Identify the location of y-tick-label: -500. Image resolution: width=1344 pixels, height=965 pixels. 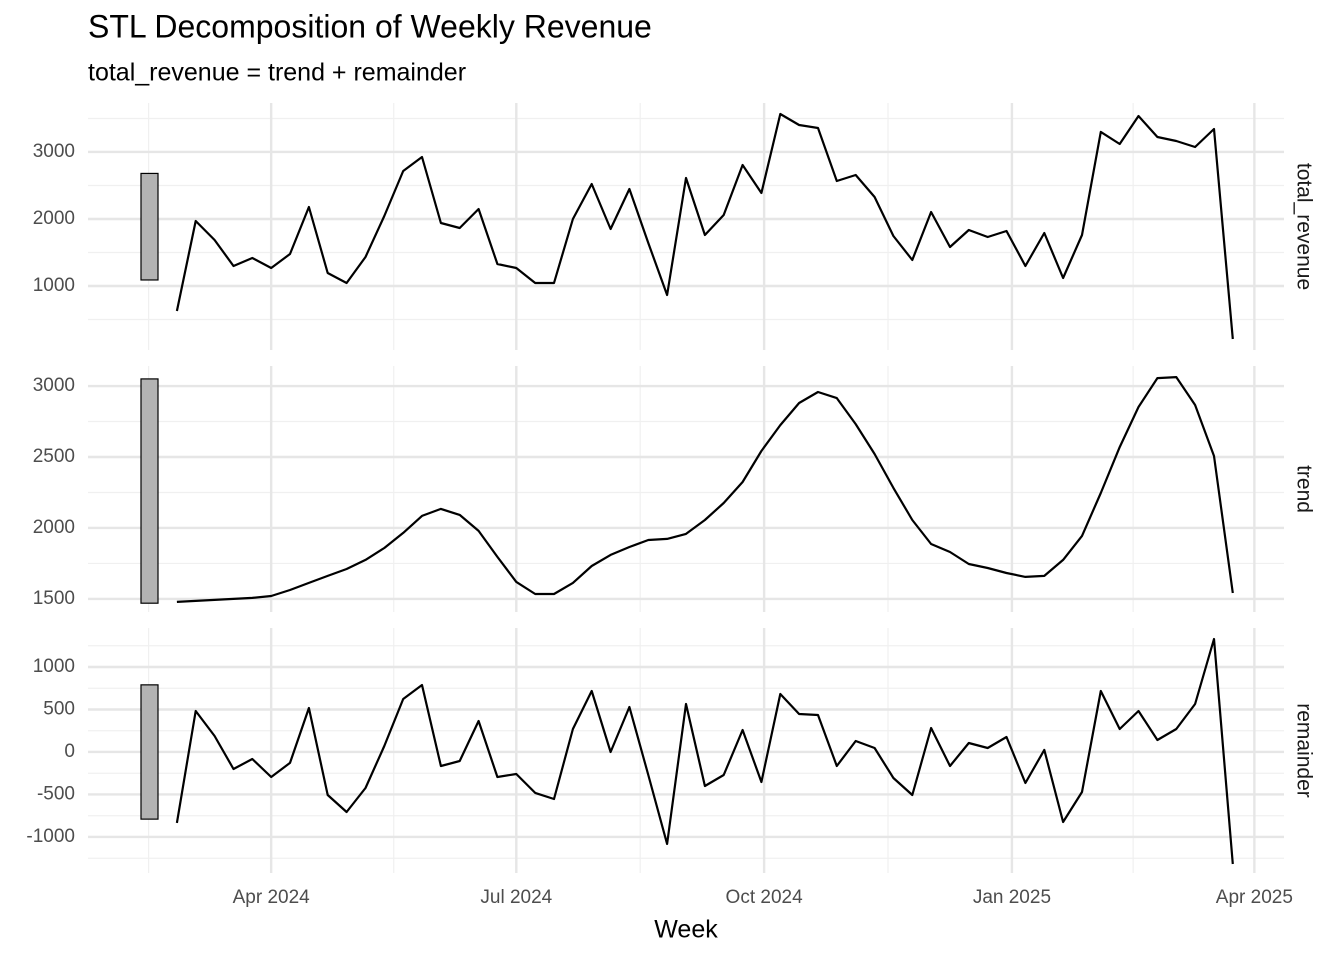
(56, 793).